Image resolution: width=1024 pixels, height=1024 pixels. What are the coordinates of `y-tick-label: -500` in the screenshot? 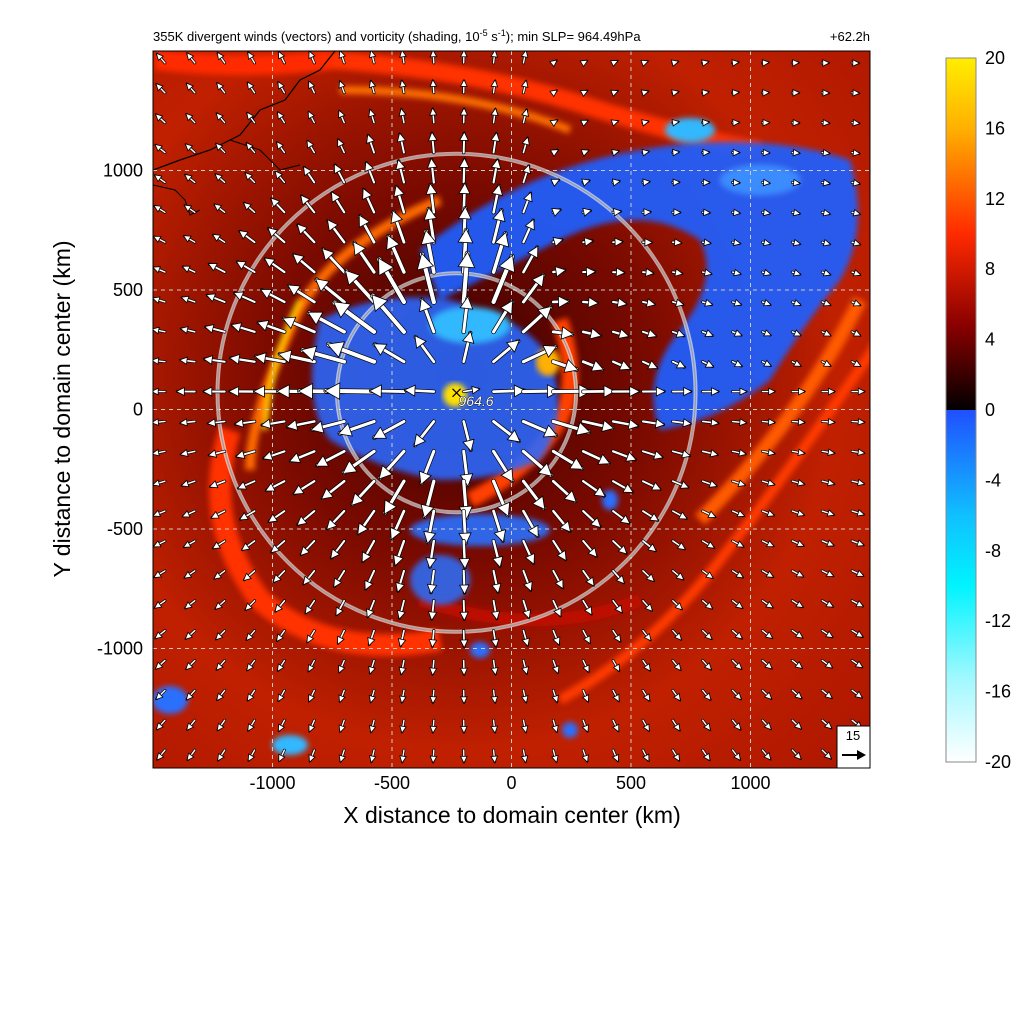 It's located at (125, 529).